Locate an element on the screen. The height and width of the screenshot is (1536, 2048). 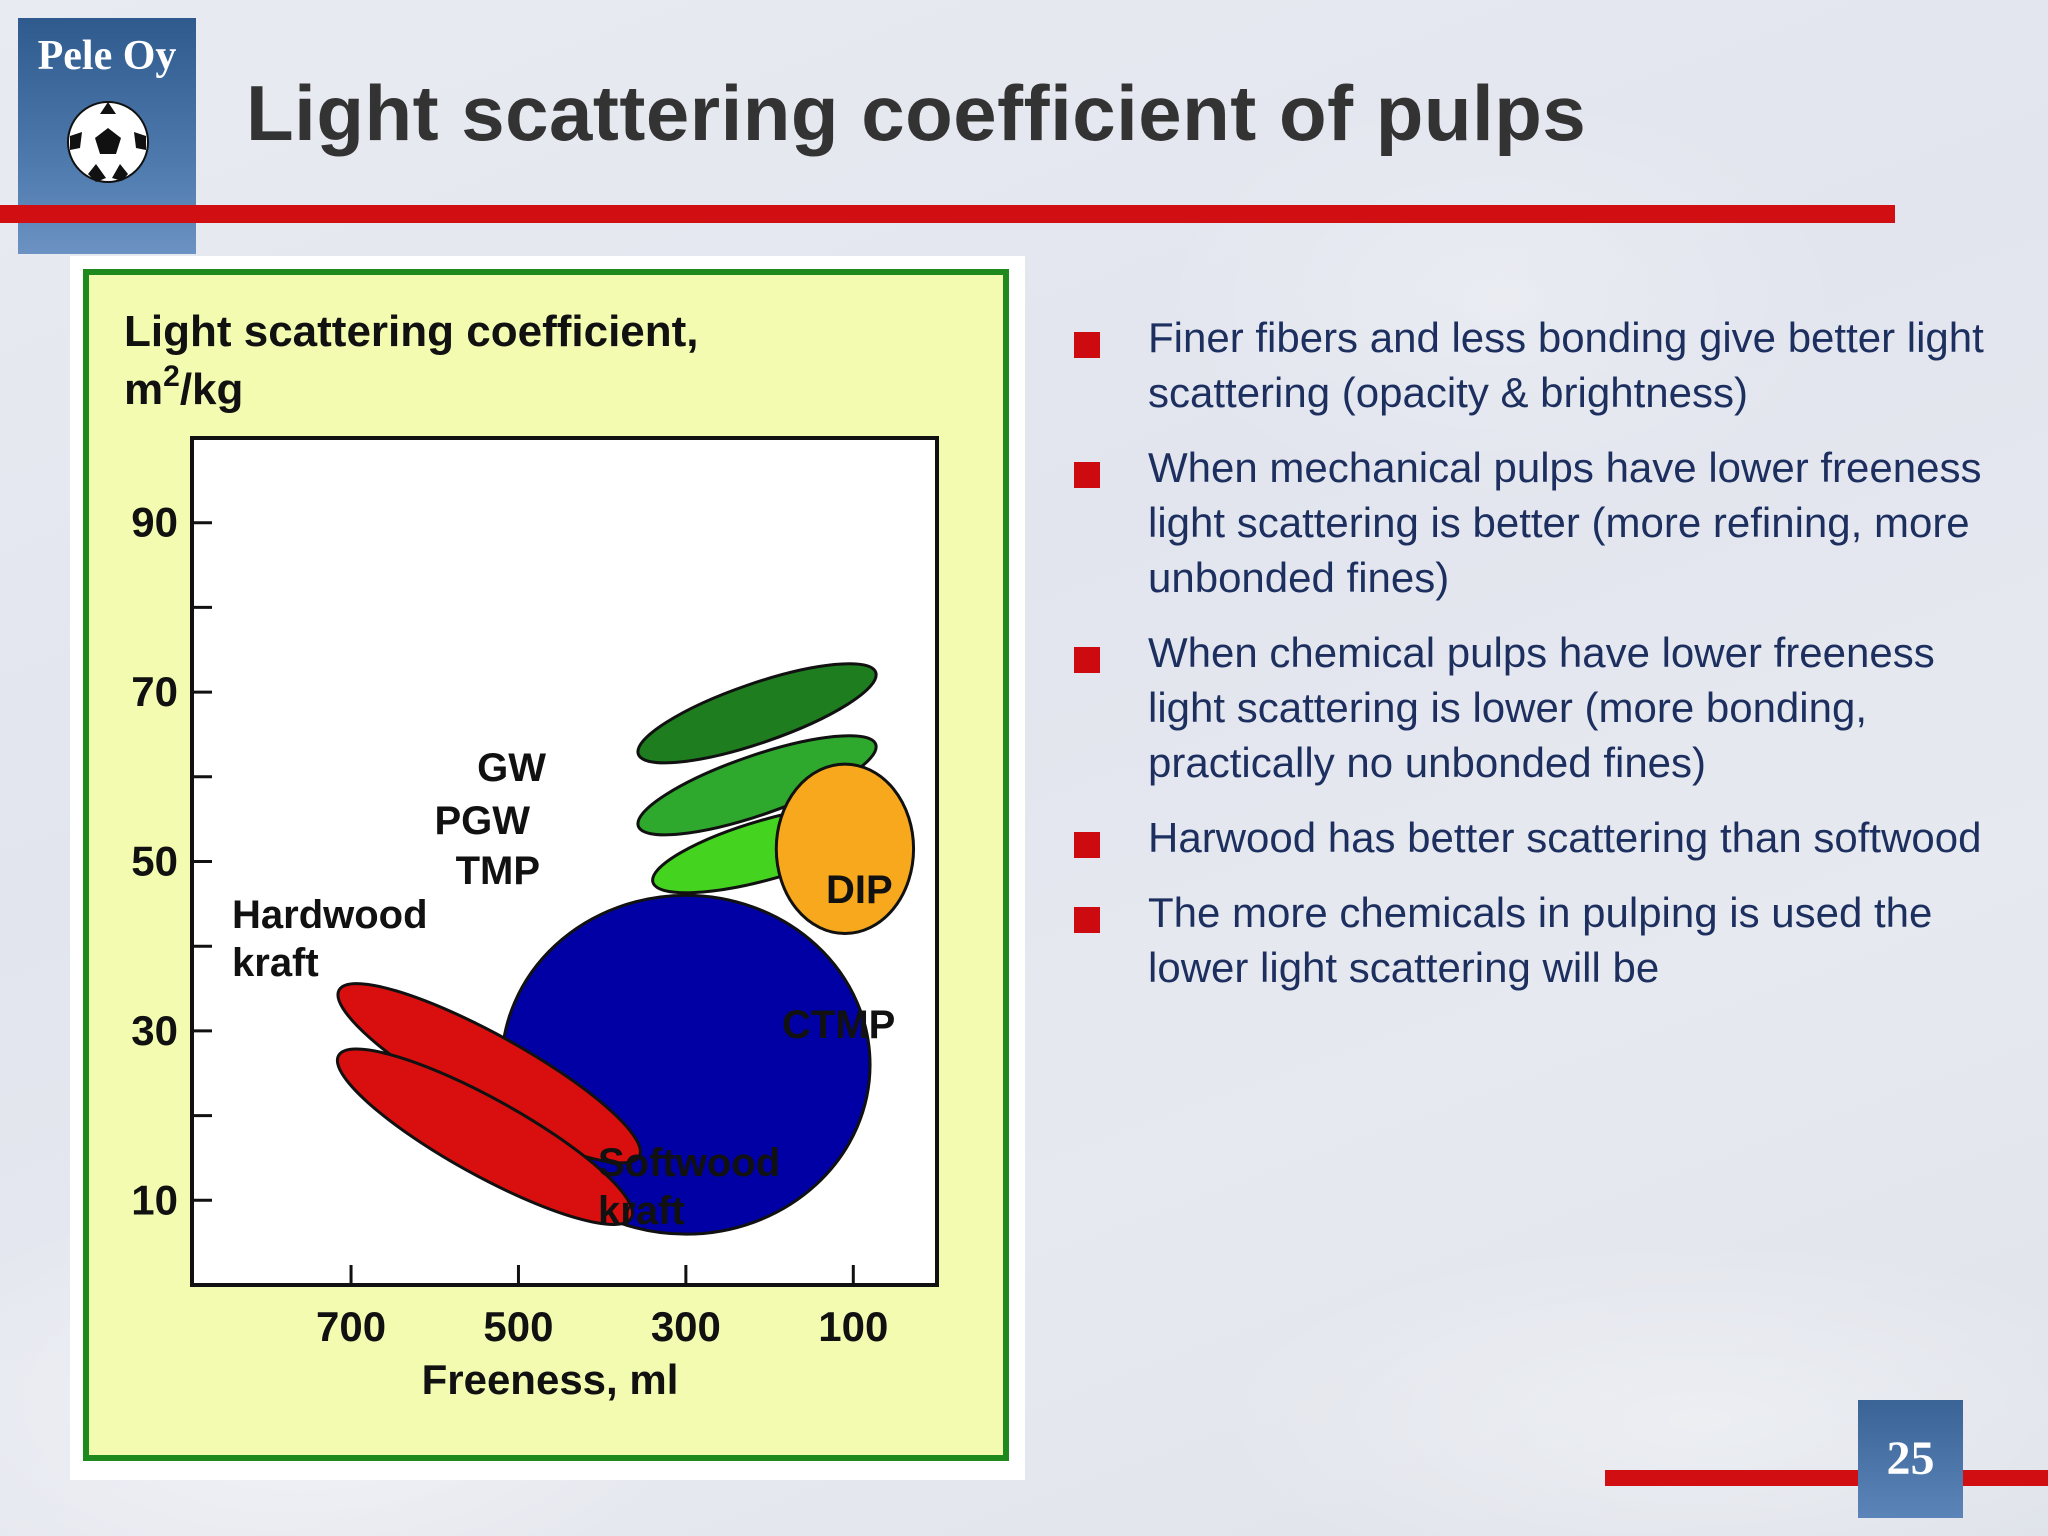
y-tick-label: 90 is located at coordinates (154, 522).